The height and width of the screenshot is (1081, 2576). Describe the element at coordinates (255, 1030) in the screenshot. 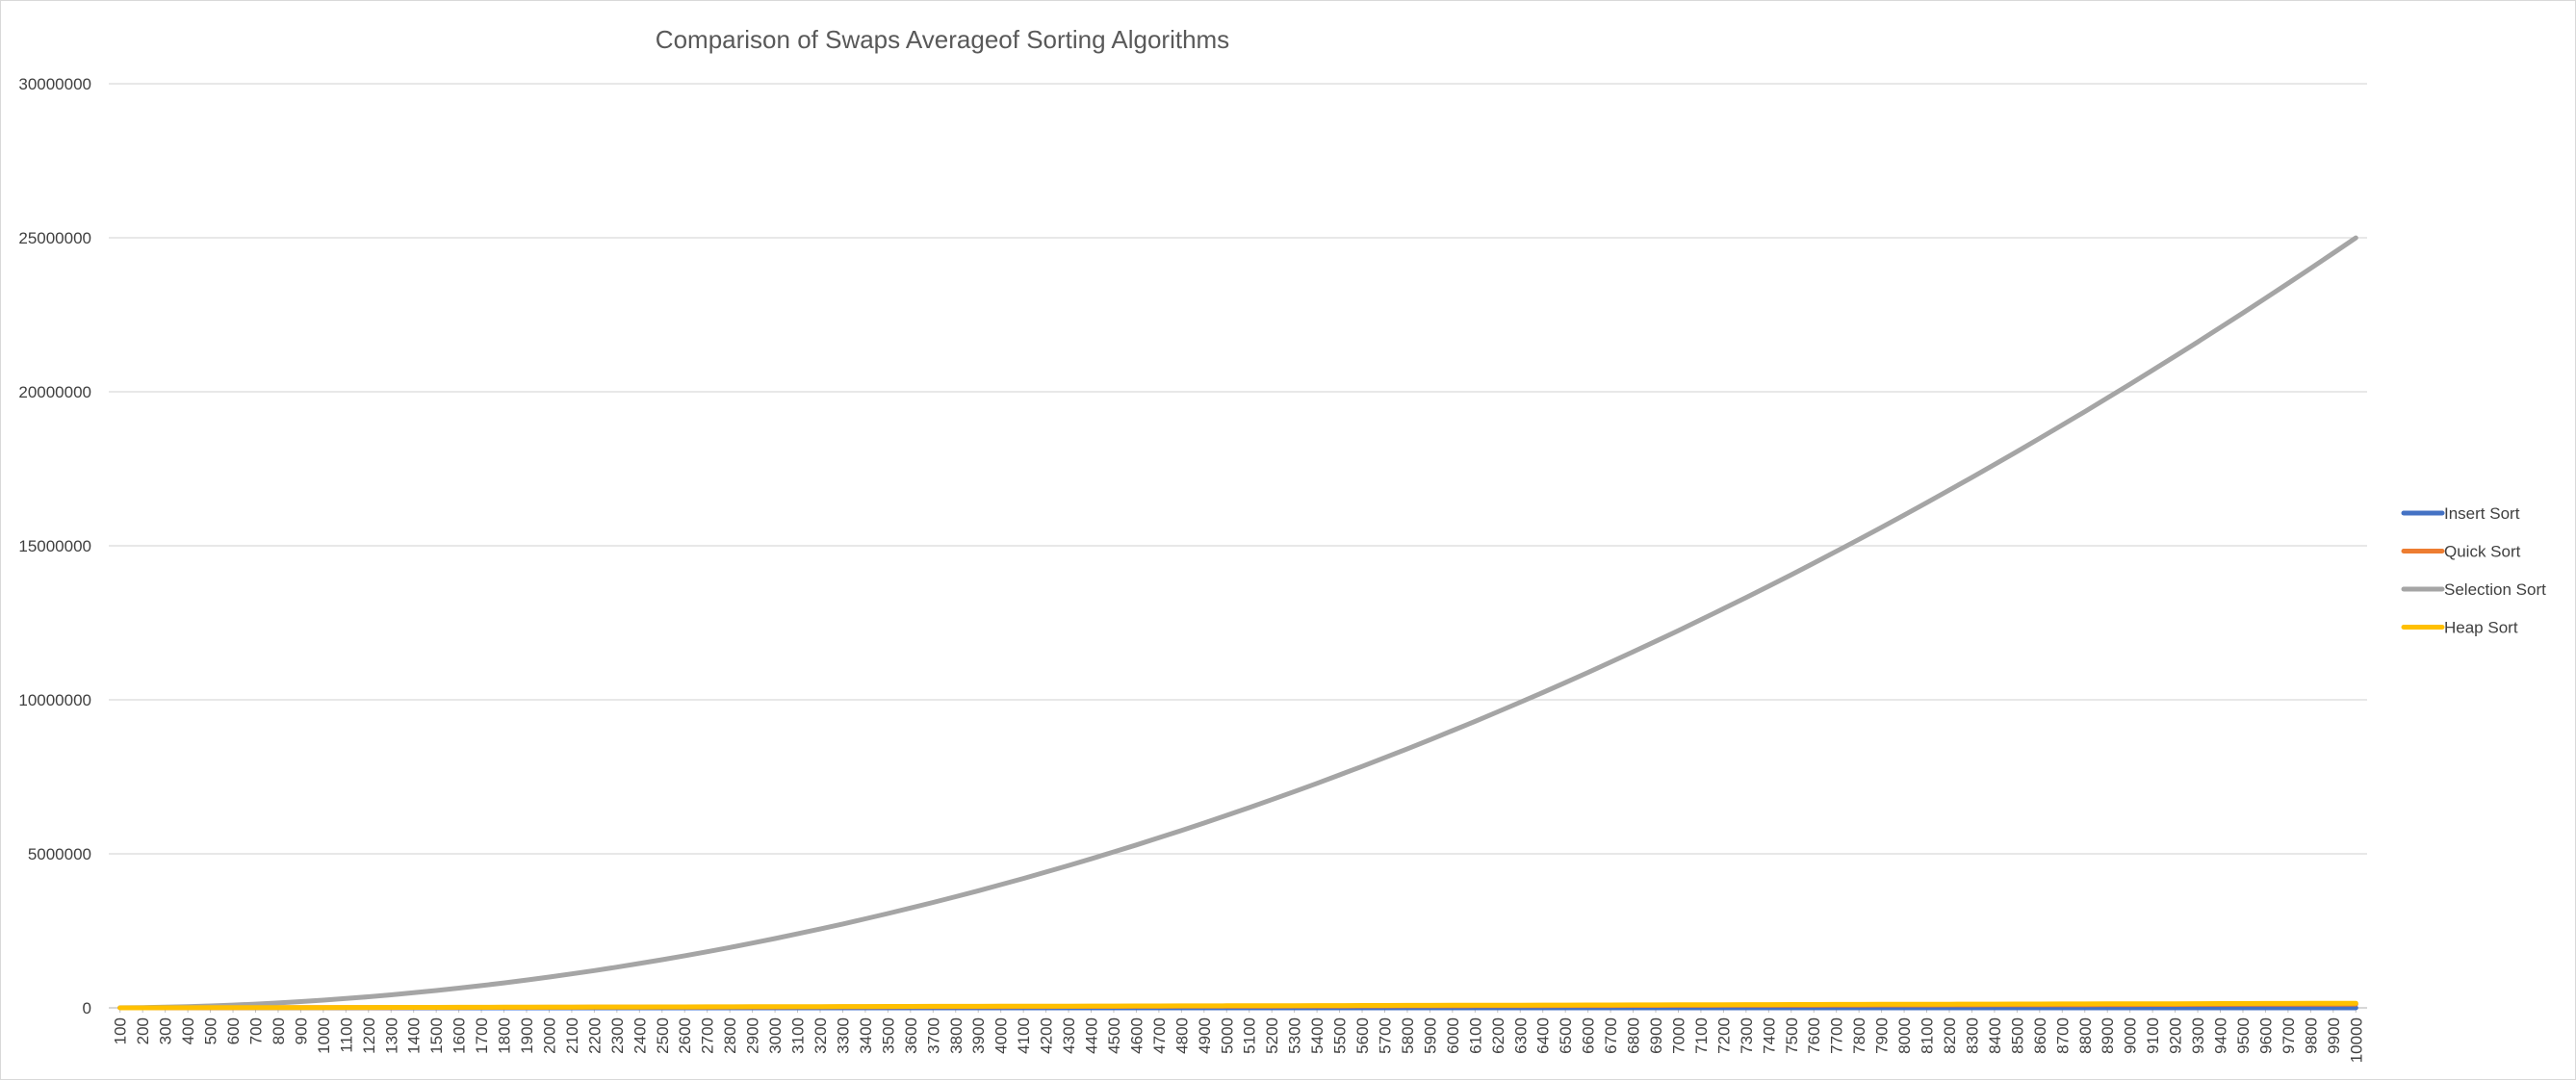

I see `x-tick-label: 700` at that location.